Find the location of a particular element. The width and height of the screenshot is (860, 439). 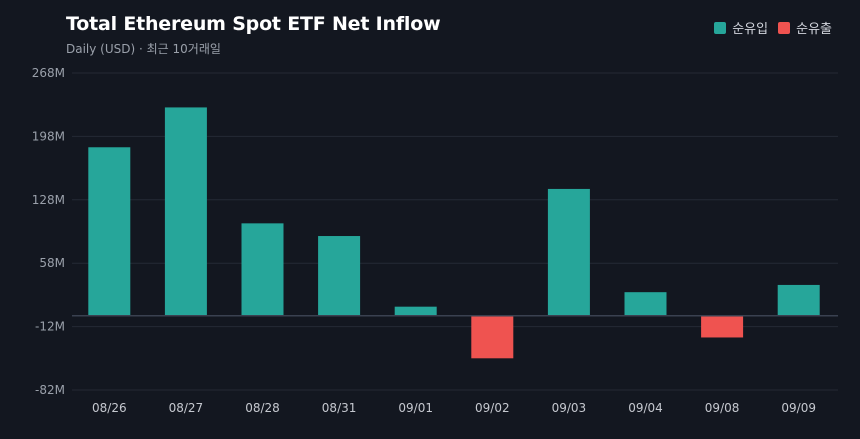

legend-item-inflow: 순유입 is located at coordinates (741, 27).